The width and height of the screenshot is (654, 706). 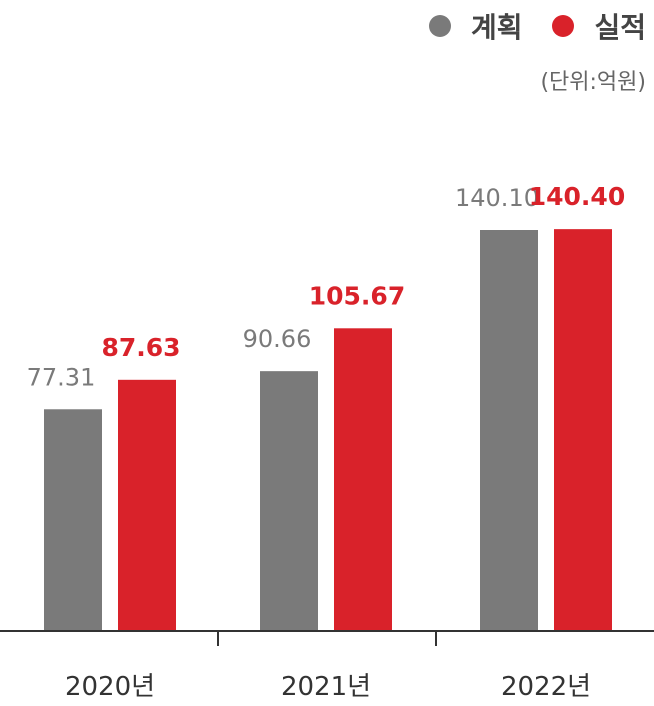 I want to click on x-tick-label: 2022년, so click(x=546, y=687).